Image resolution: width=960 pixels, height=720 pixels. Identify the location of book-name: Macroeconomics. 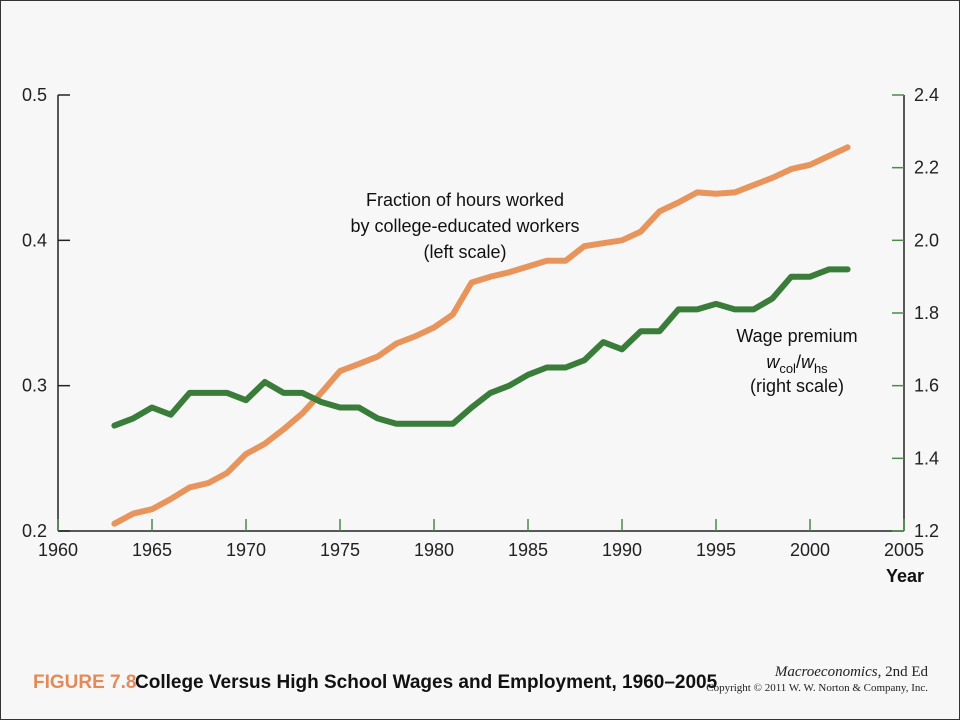
(826, 672).